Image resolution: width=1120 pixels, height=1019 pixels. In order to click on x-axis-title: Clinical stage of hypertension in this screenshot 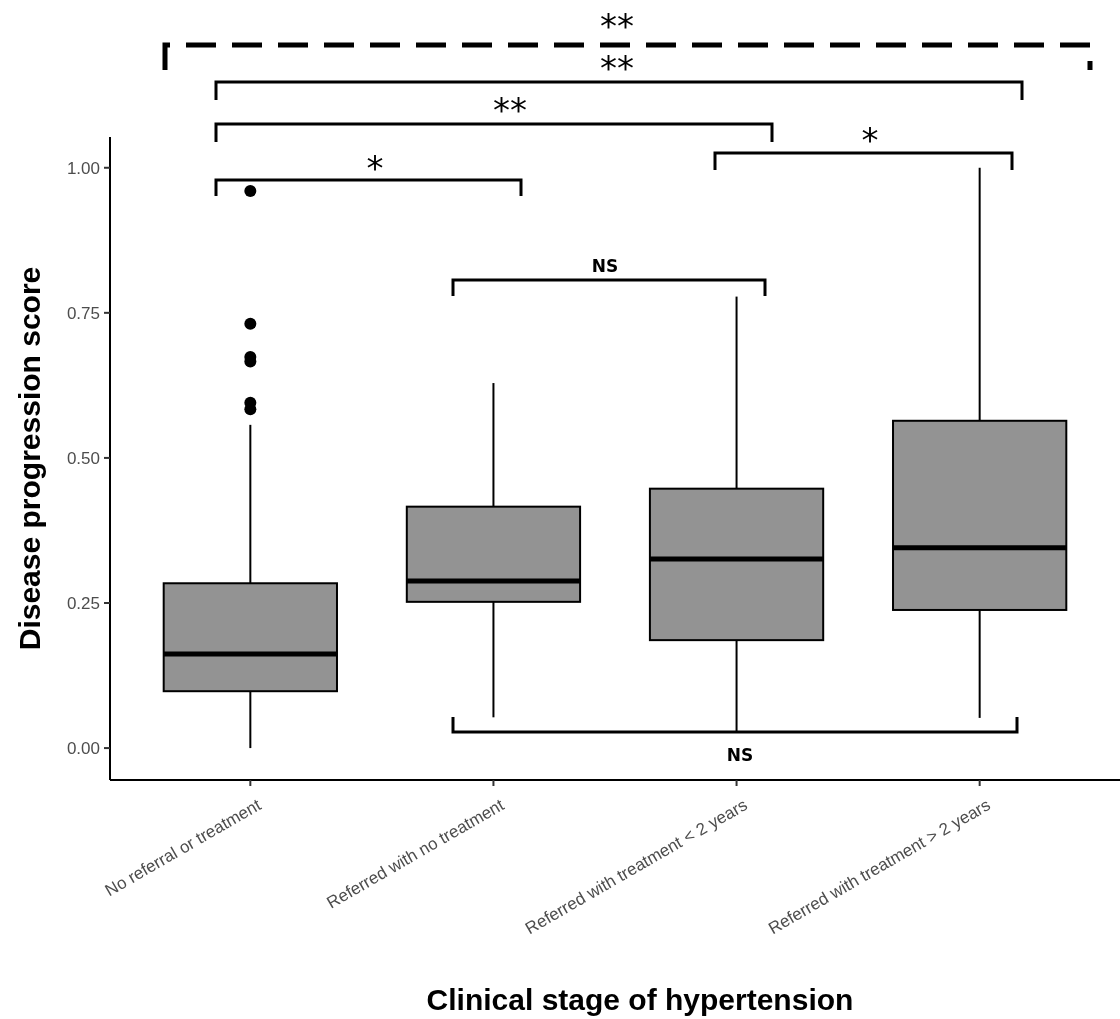, I will do `click(640, 999)`.